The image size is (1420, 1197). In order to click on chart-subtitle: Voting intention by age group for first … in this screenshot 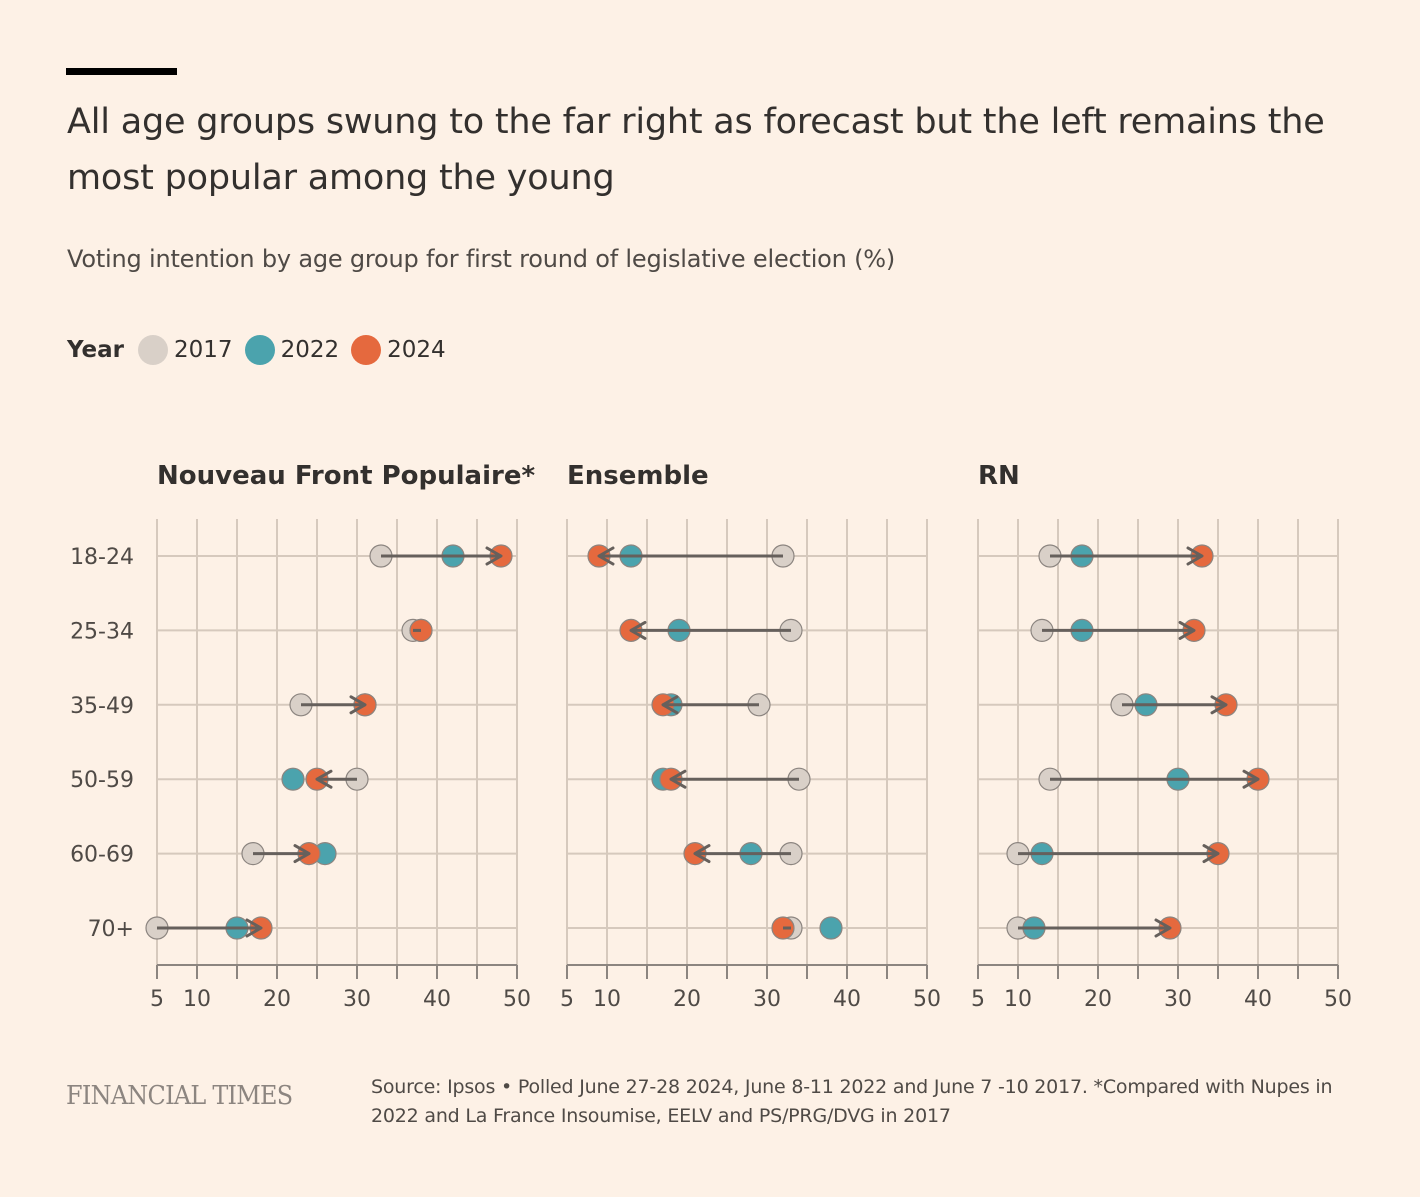, I will do `click(481, 259)`.